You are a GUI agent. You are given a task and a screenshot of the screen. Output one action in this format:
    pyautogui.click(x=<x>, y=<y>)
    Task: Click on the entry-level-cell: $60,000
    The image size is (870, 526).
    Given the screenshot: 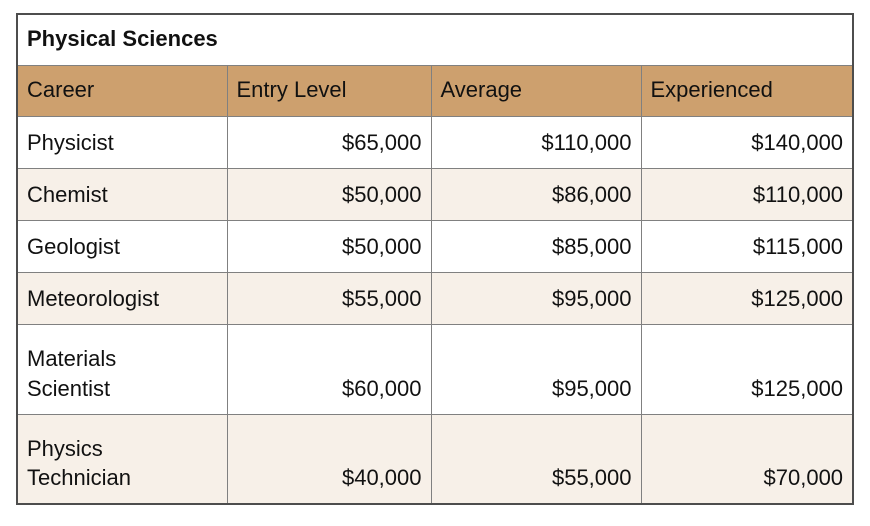 What is the action you would take?
    pyautogui.click(x=329, y=369)
    